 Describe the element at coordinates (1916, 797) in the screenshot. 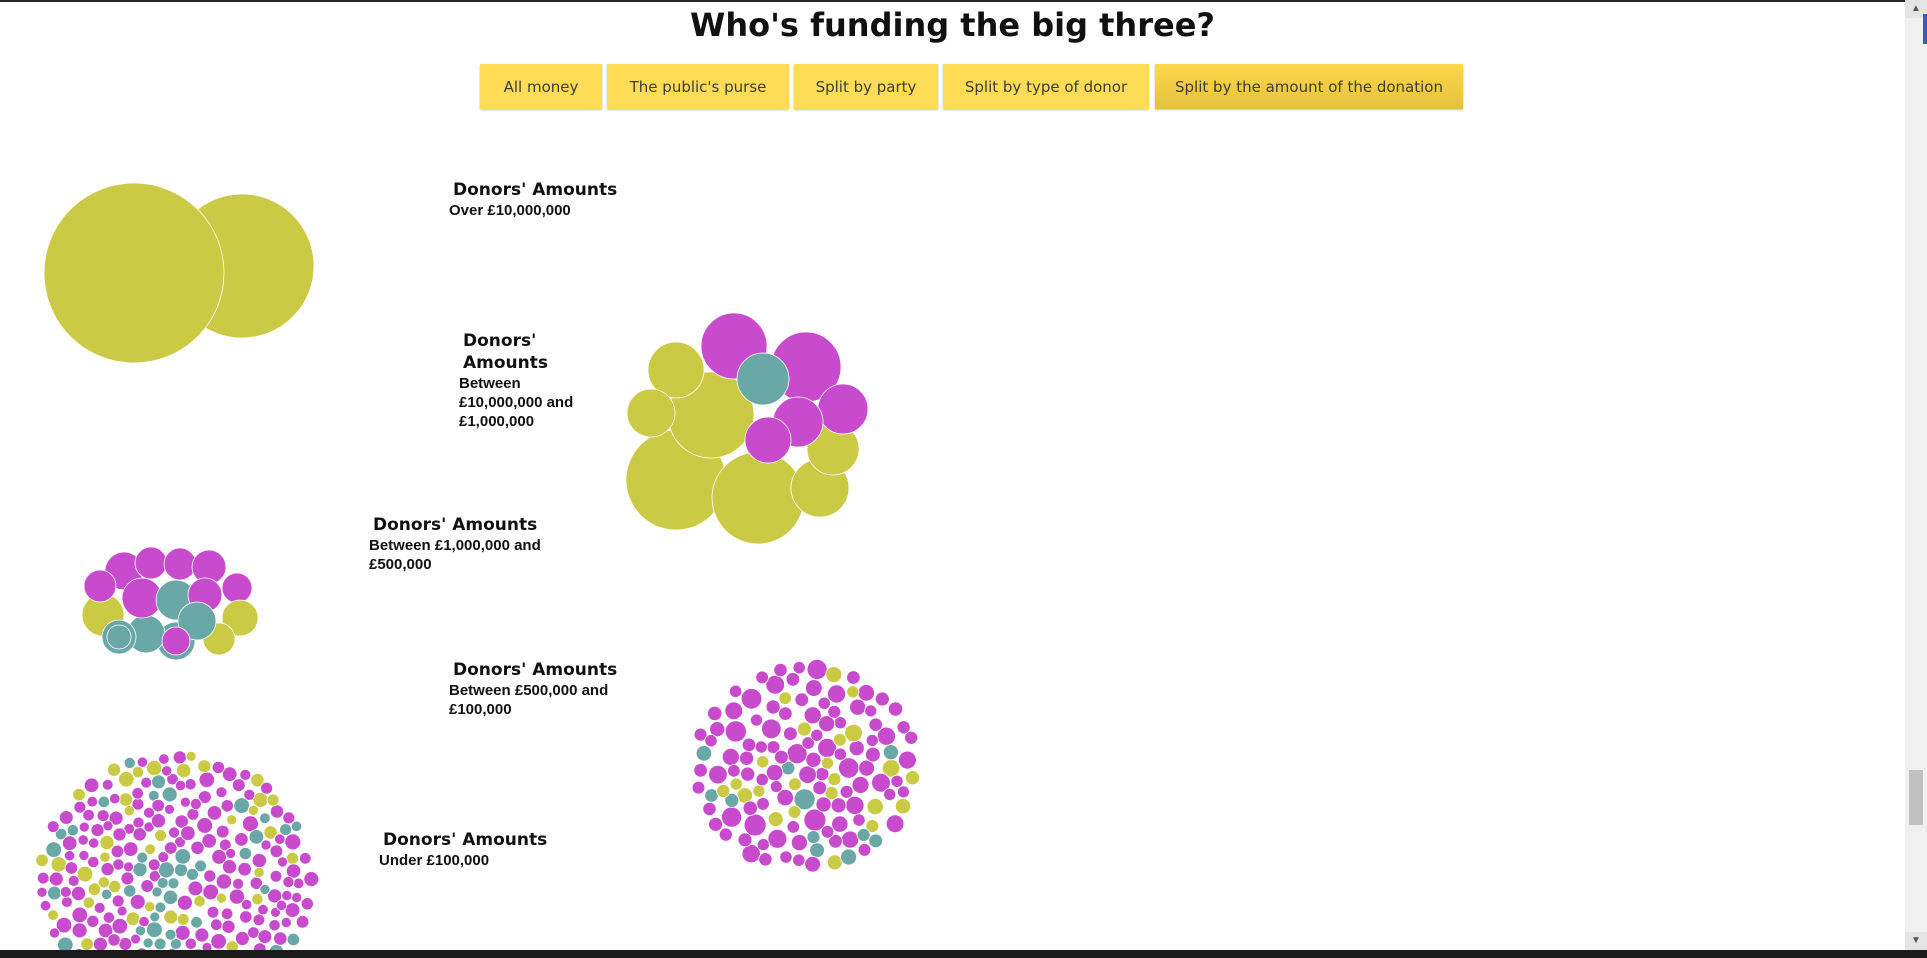

I see `scroll-thumb` at that location.